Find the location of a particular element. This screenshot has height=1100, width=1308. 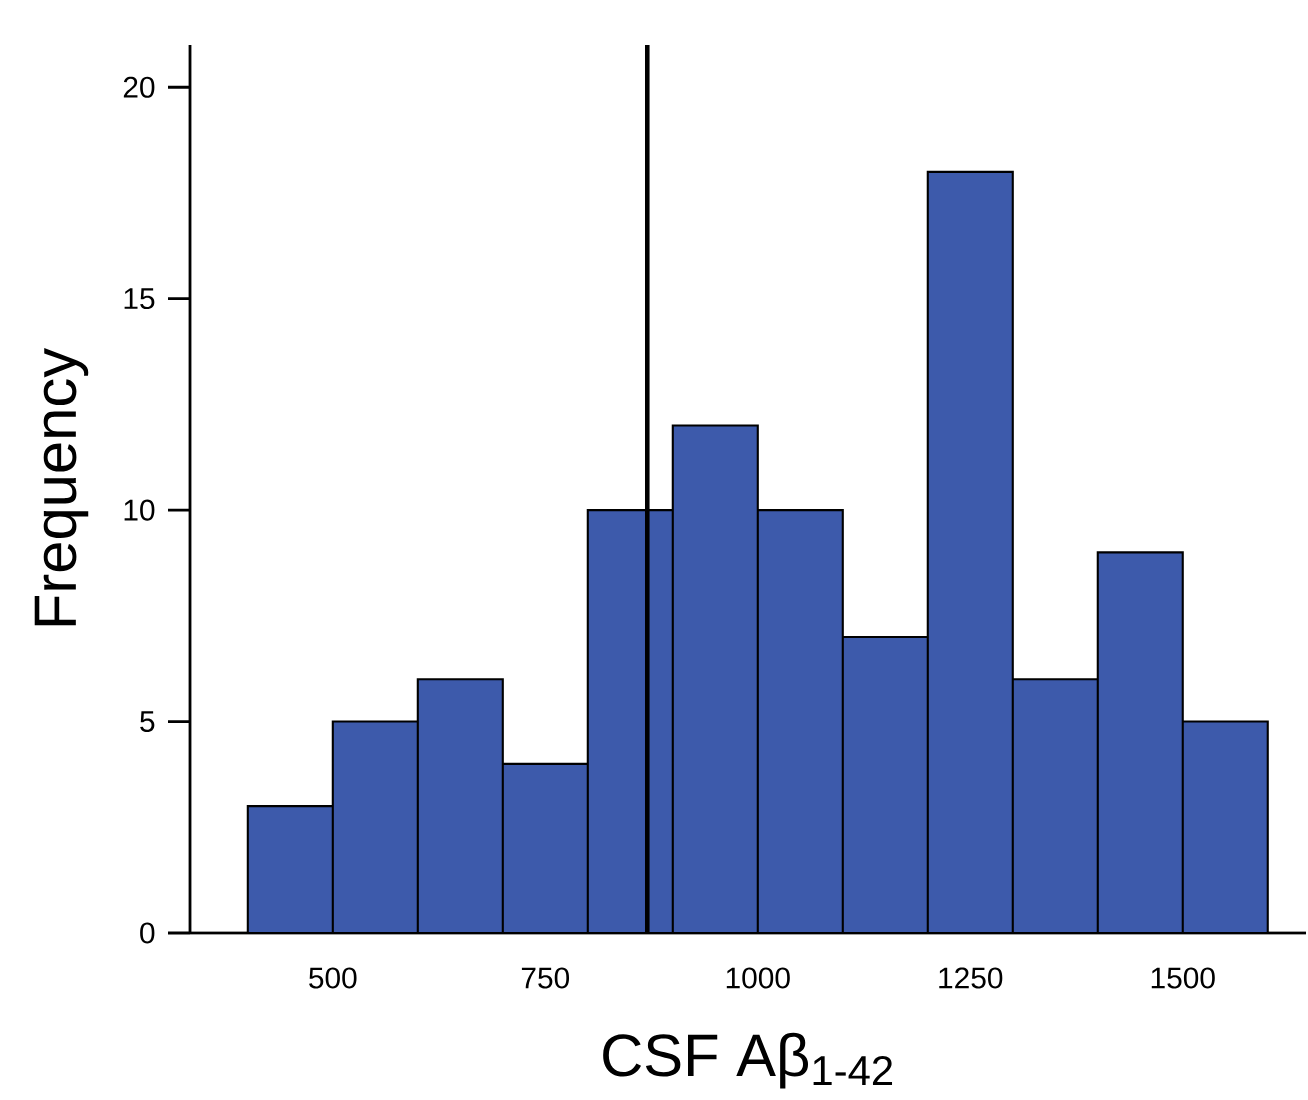

x-axis-title: CSF Aβ$_{1-42}$ is located at coordinates (748, 1060).